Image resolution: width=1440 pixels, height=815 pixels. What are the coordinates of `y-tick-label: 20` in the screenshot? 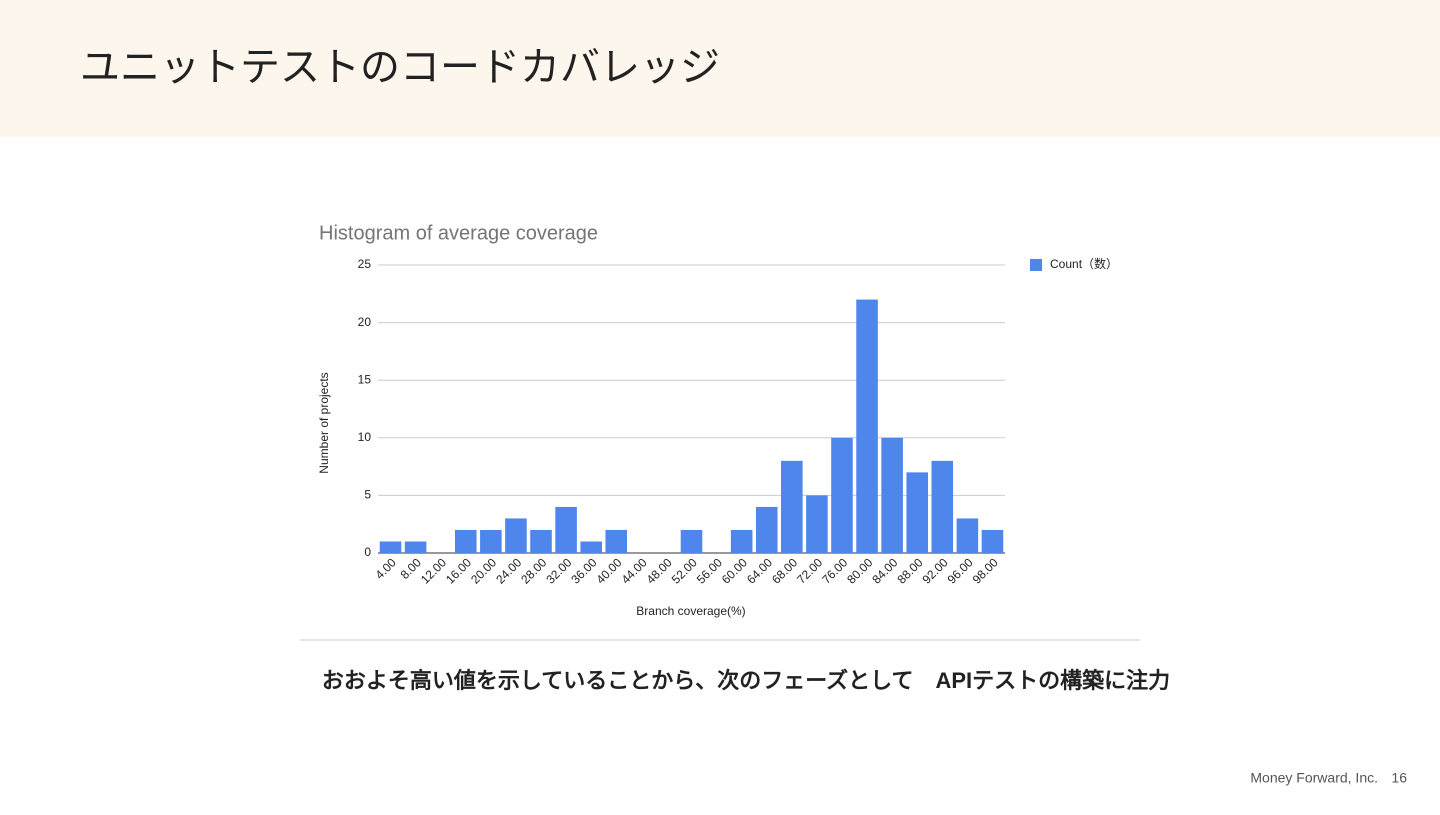 It's located at (365, 322).